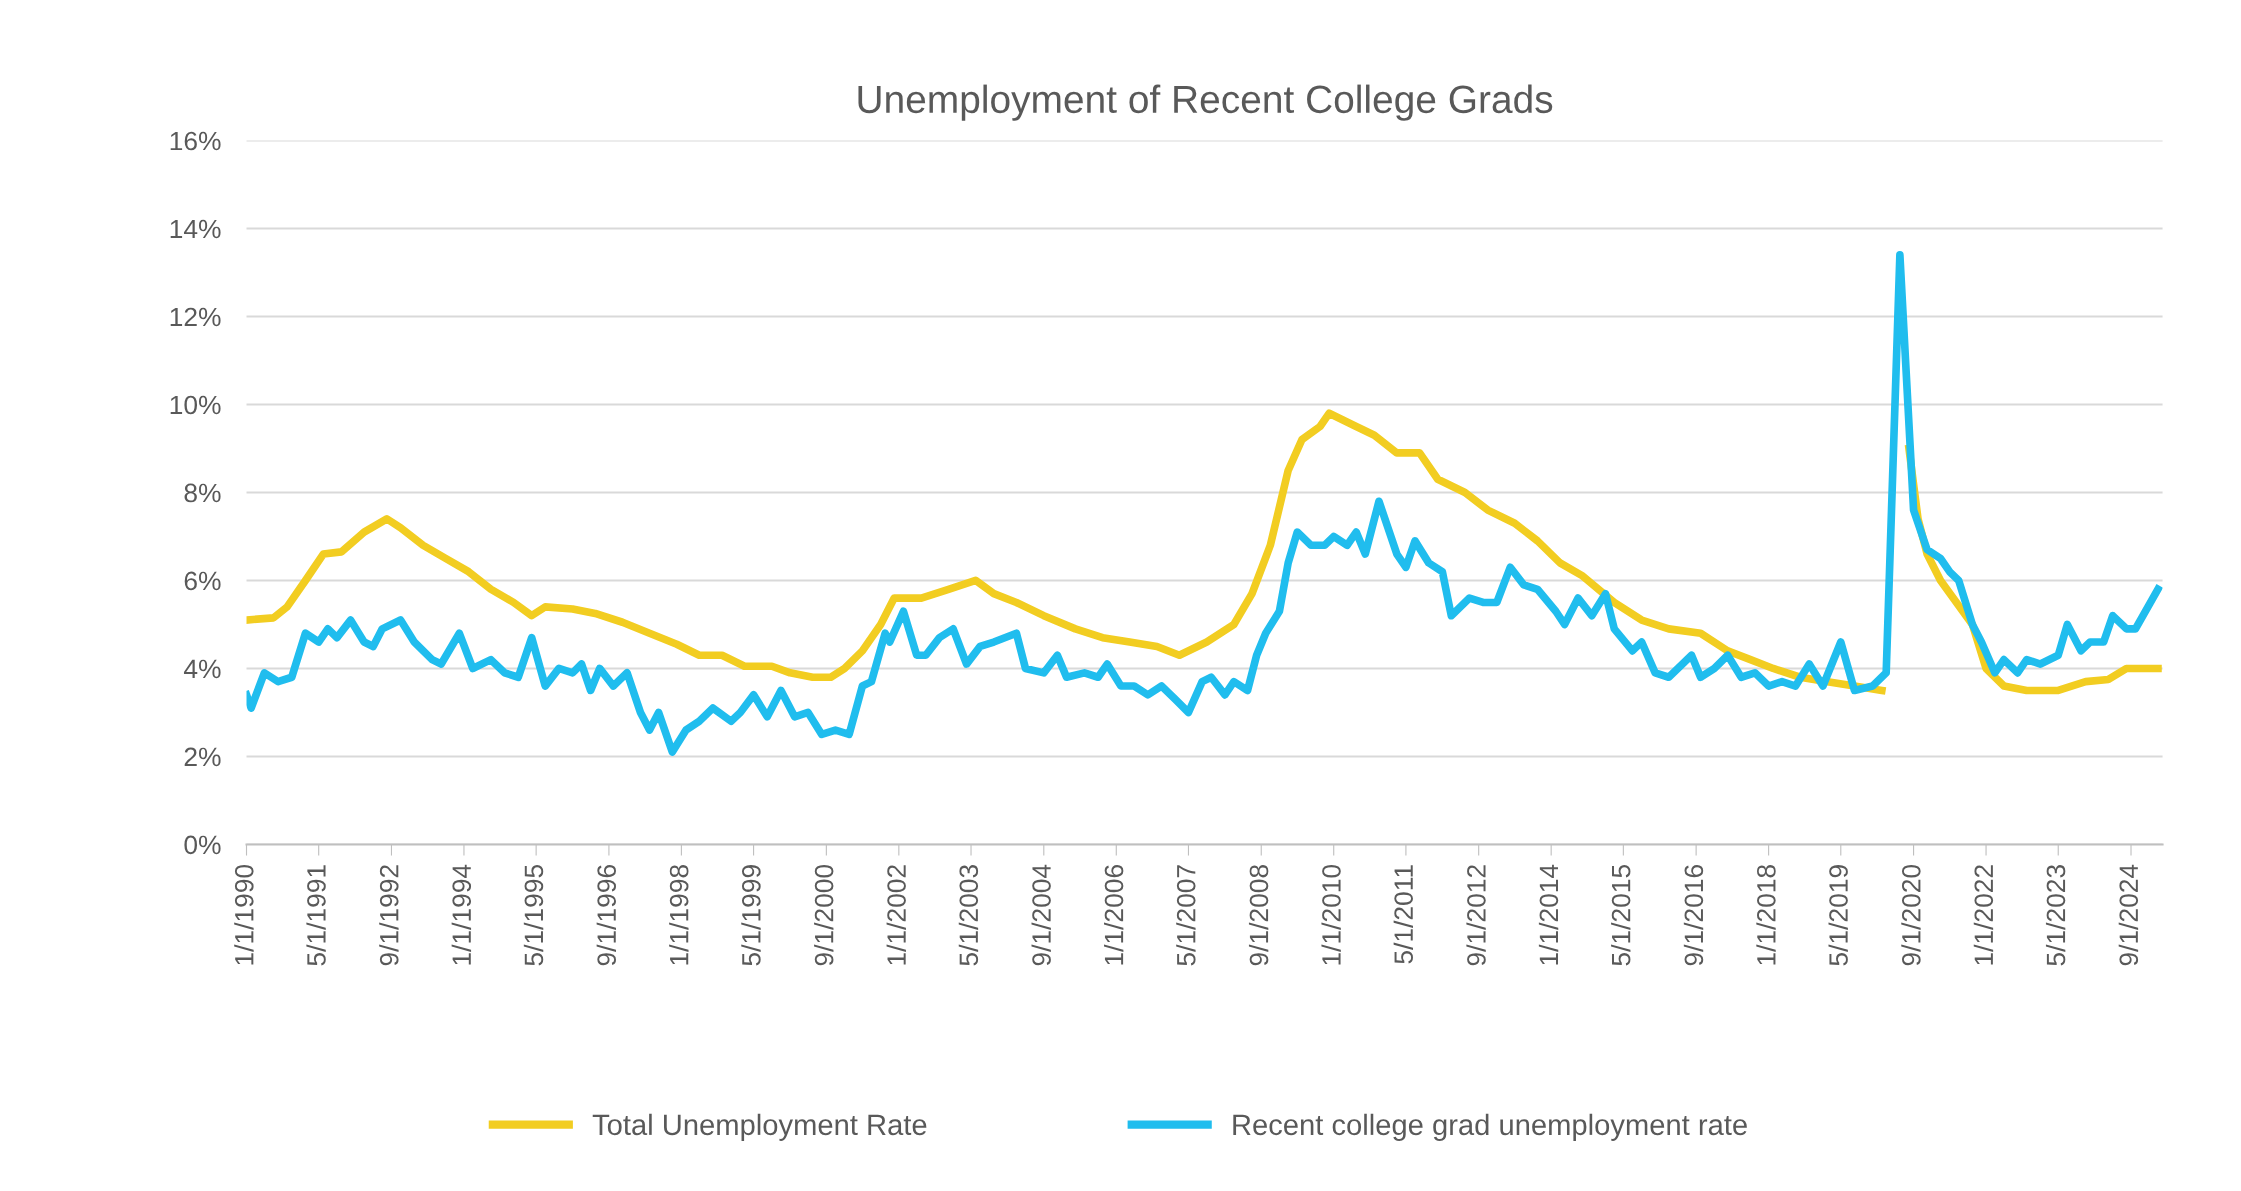  What do you see at coordinates (1983, 915) in the screenshot?
I see `x-tick-label: 1/1/2022` at bounding box center [1983, 915].